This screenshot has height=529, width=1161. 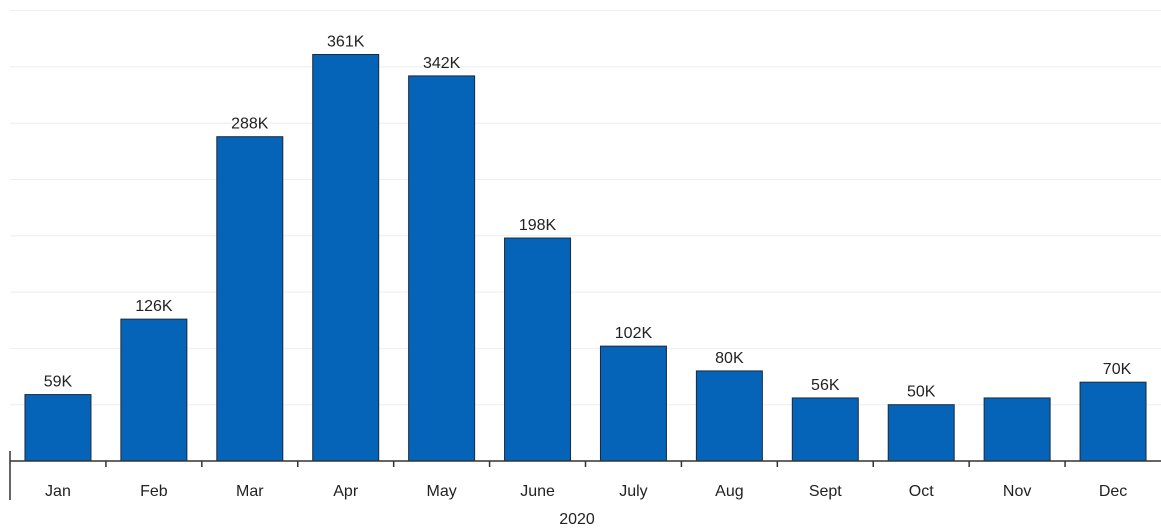 I want to click on bar-aug, so click(x=729, y=416).